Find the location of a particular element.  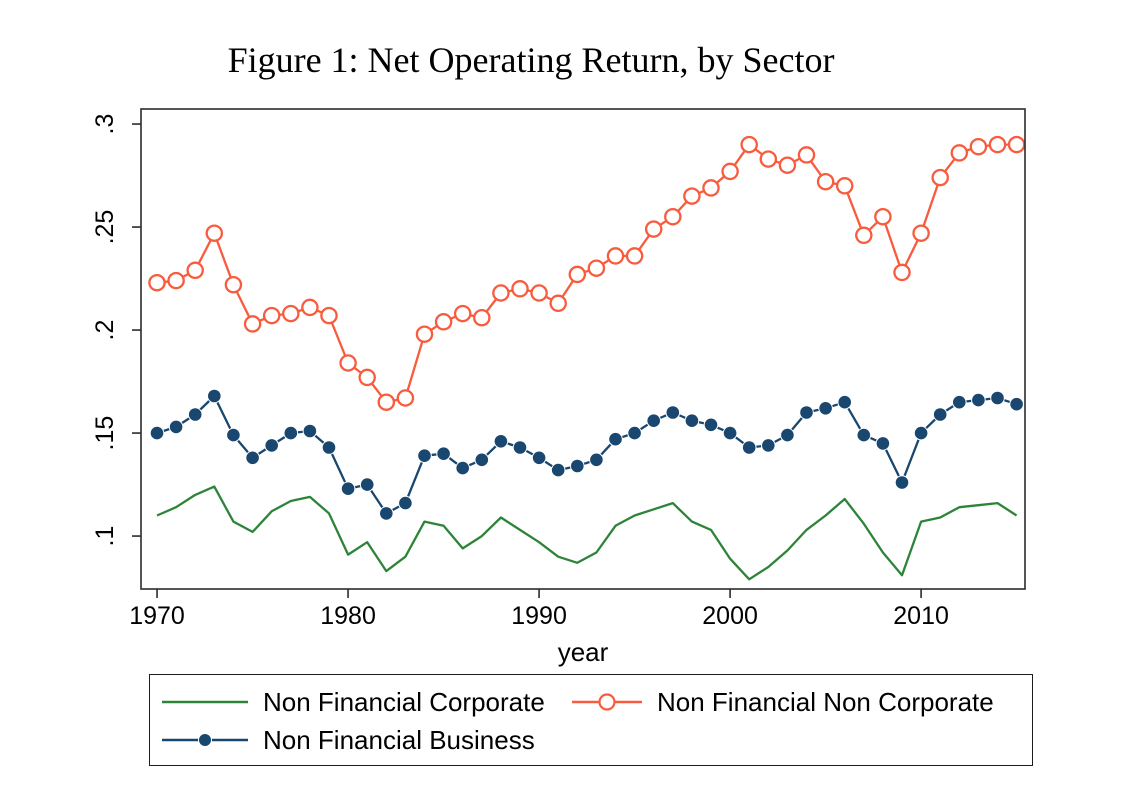

legend-item-non-financial-business: Non Financial Business is located at coordinates (347, 740).